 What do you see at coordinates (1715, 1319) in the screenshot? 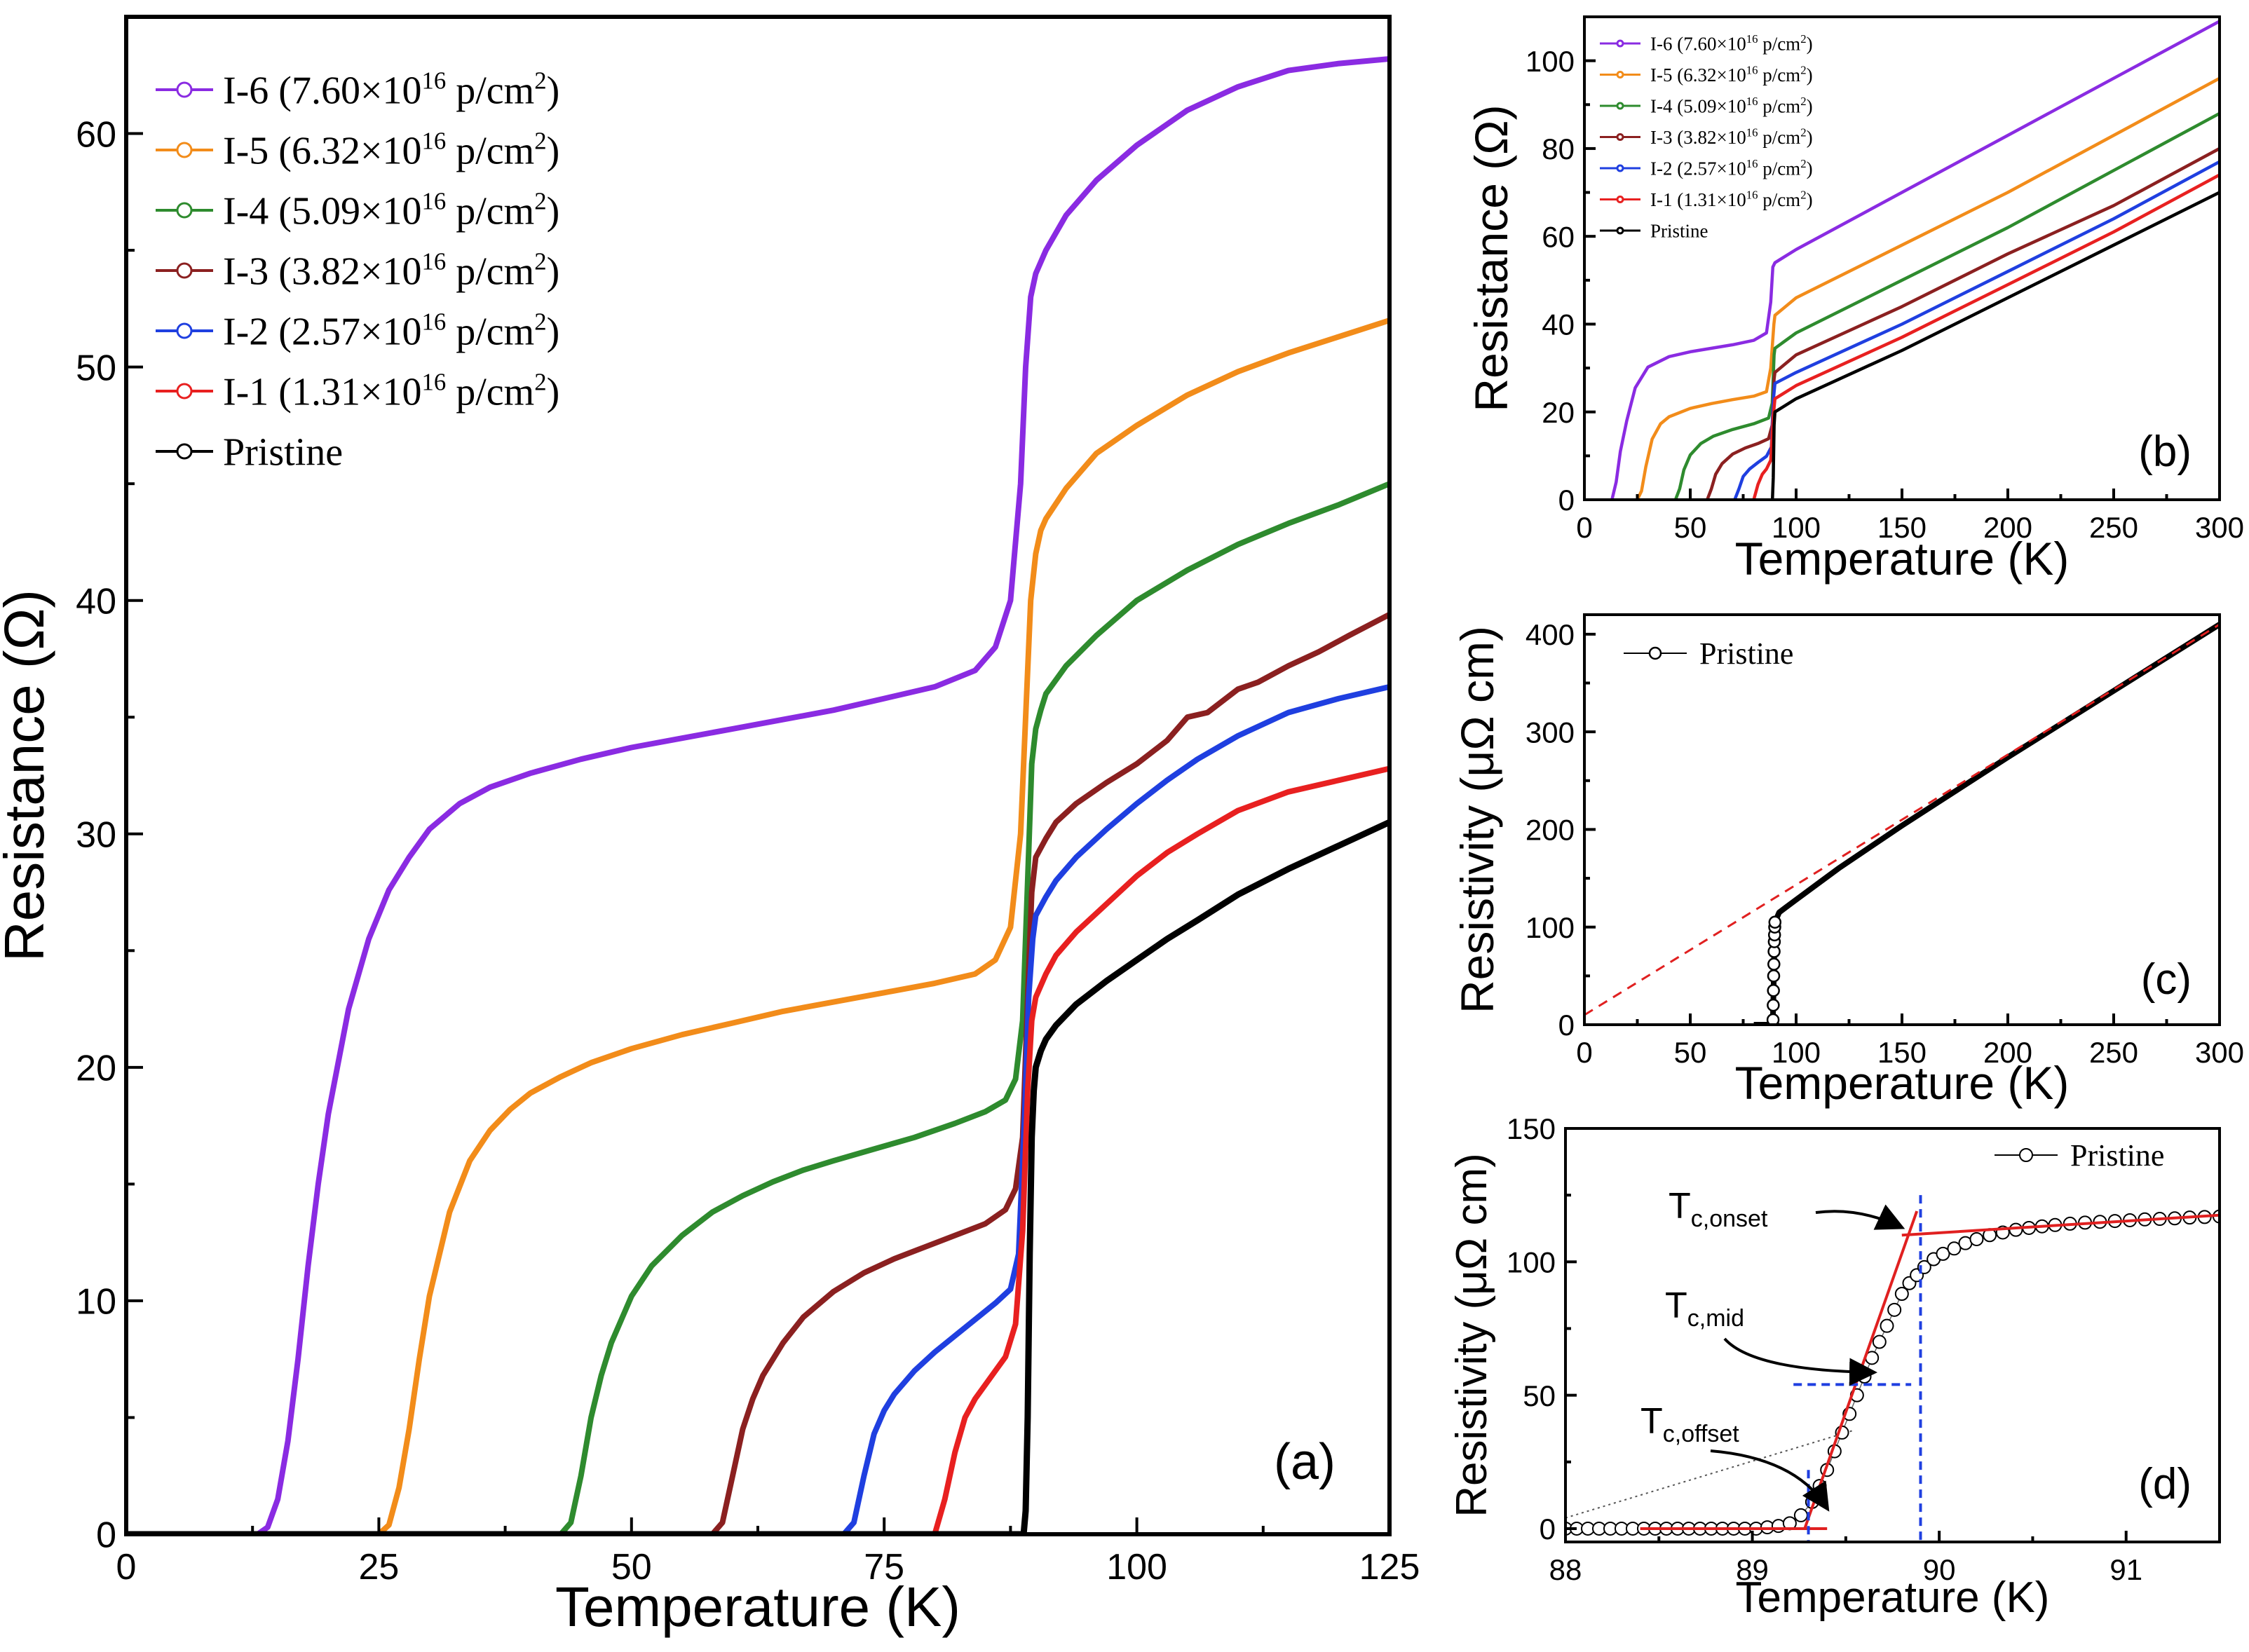
I see `annotation-subscript: c,mid` at bounding box center [1715, 1319].